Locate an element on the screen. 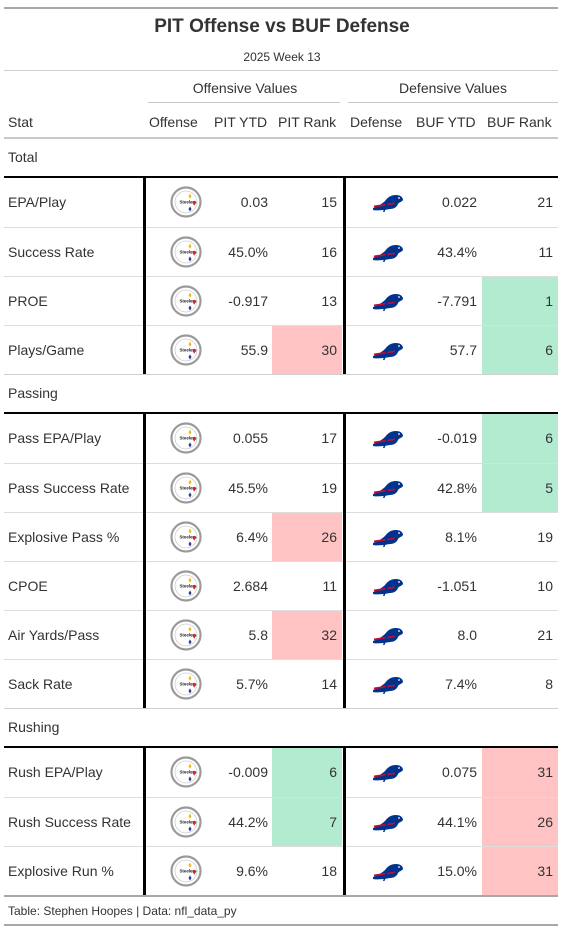 The height and width of the screenshot is (927, 564). buf-ytd-value: -1.051 is located at coordinates (457, 586).